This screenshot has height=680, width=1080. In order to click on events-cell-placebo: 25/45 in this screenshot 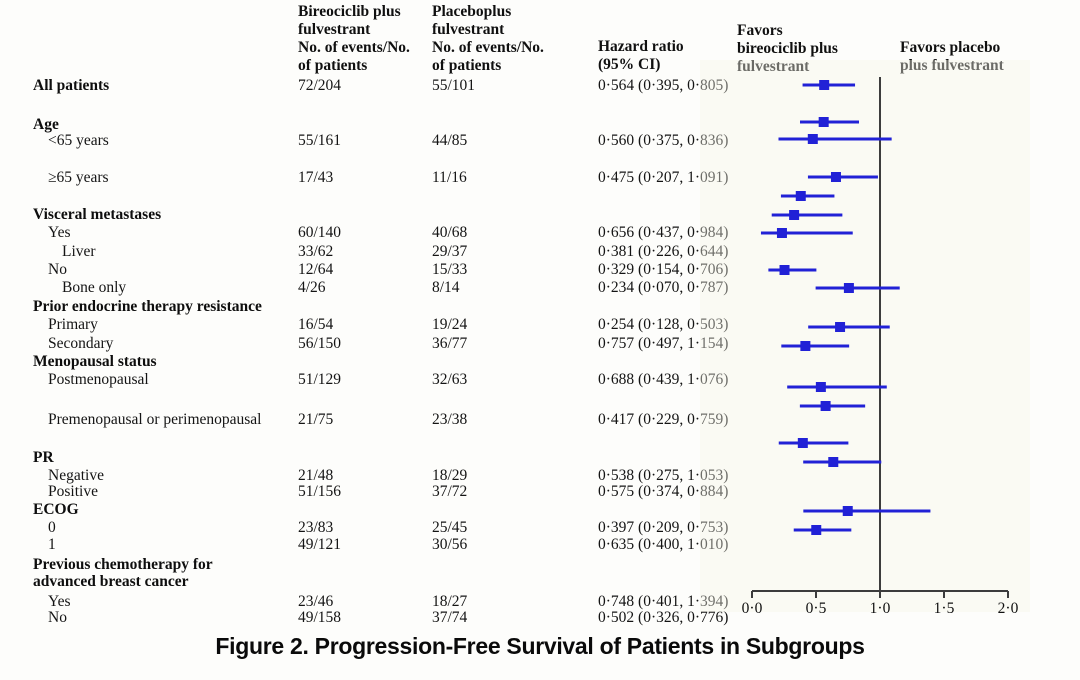, I will do `click(450, 527)`.